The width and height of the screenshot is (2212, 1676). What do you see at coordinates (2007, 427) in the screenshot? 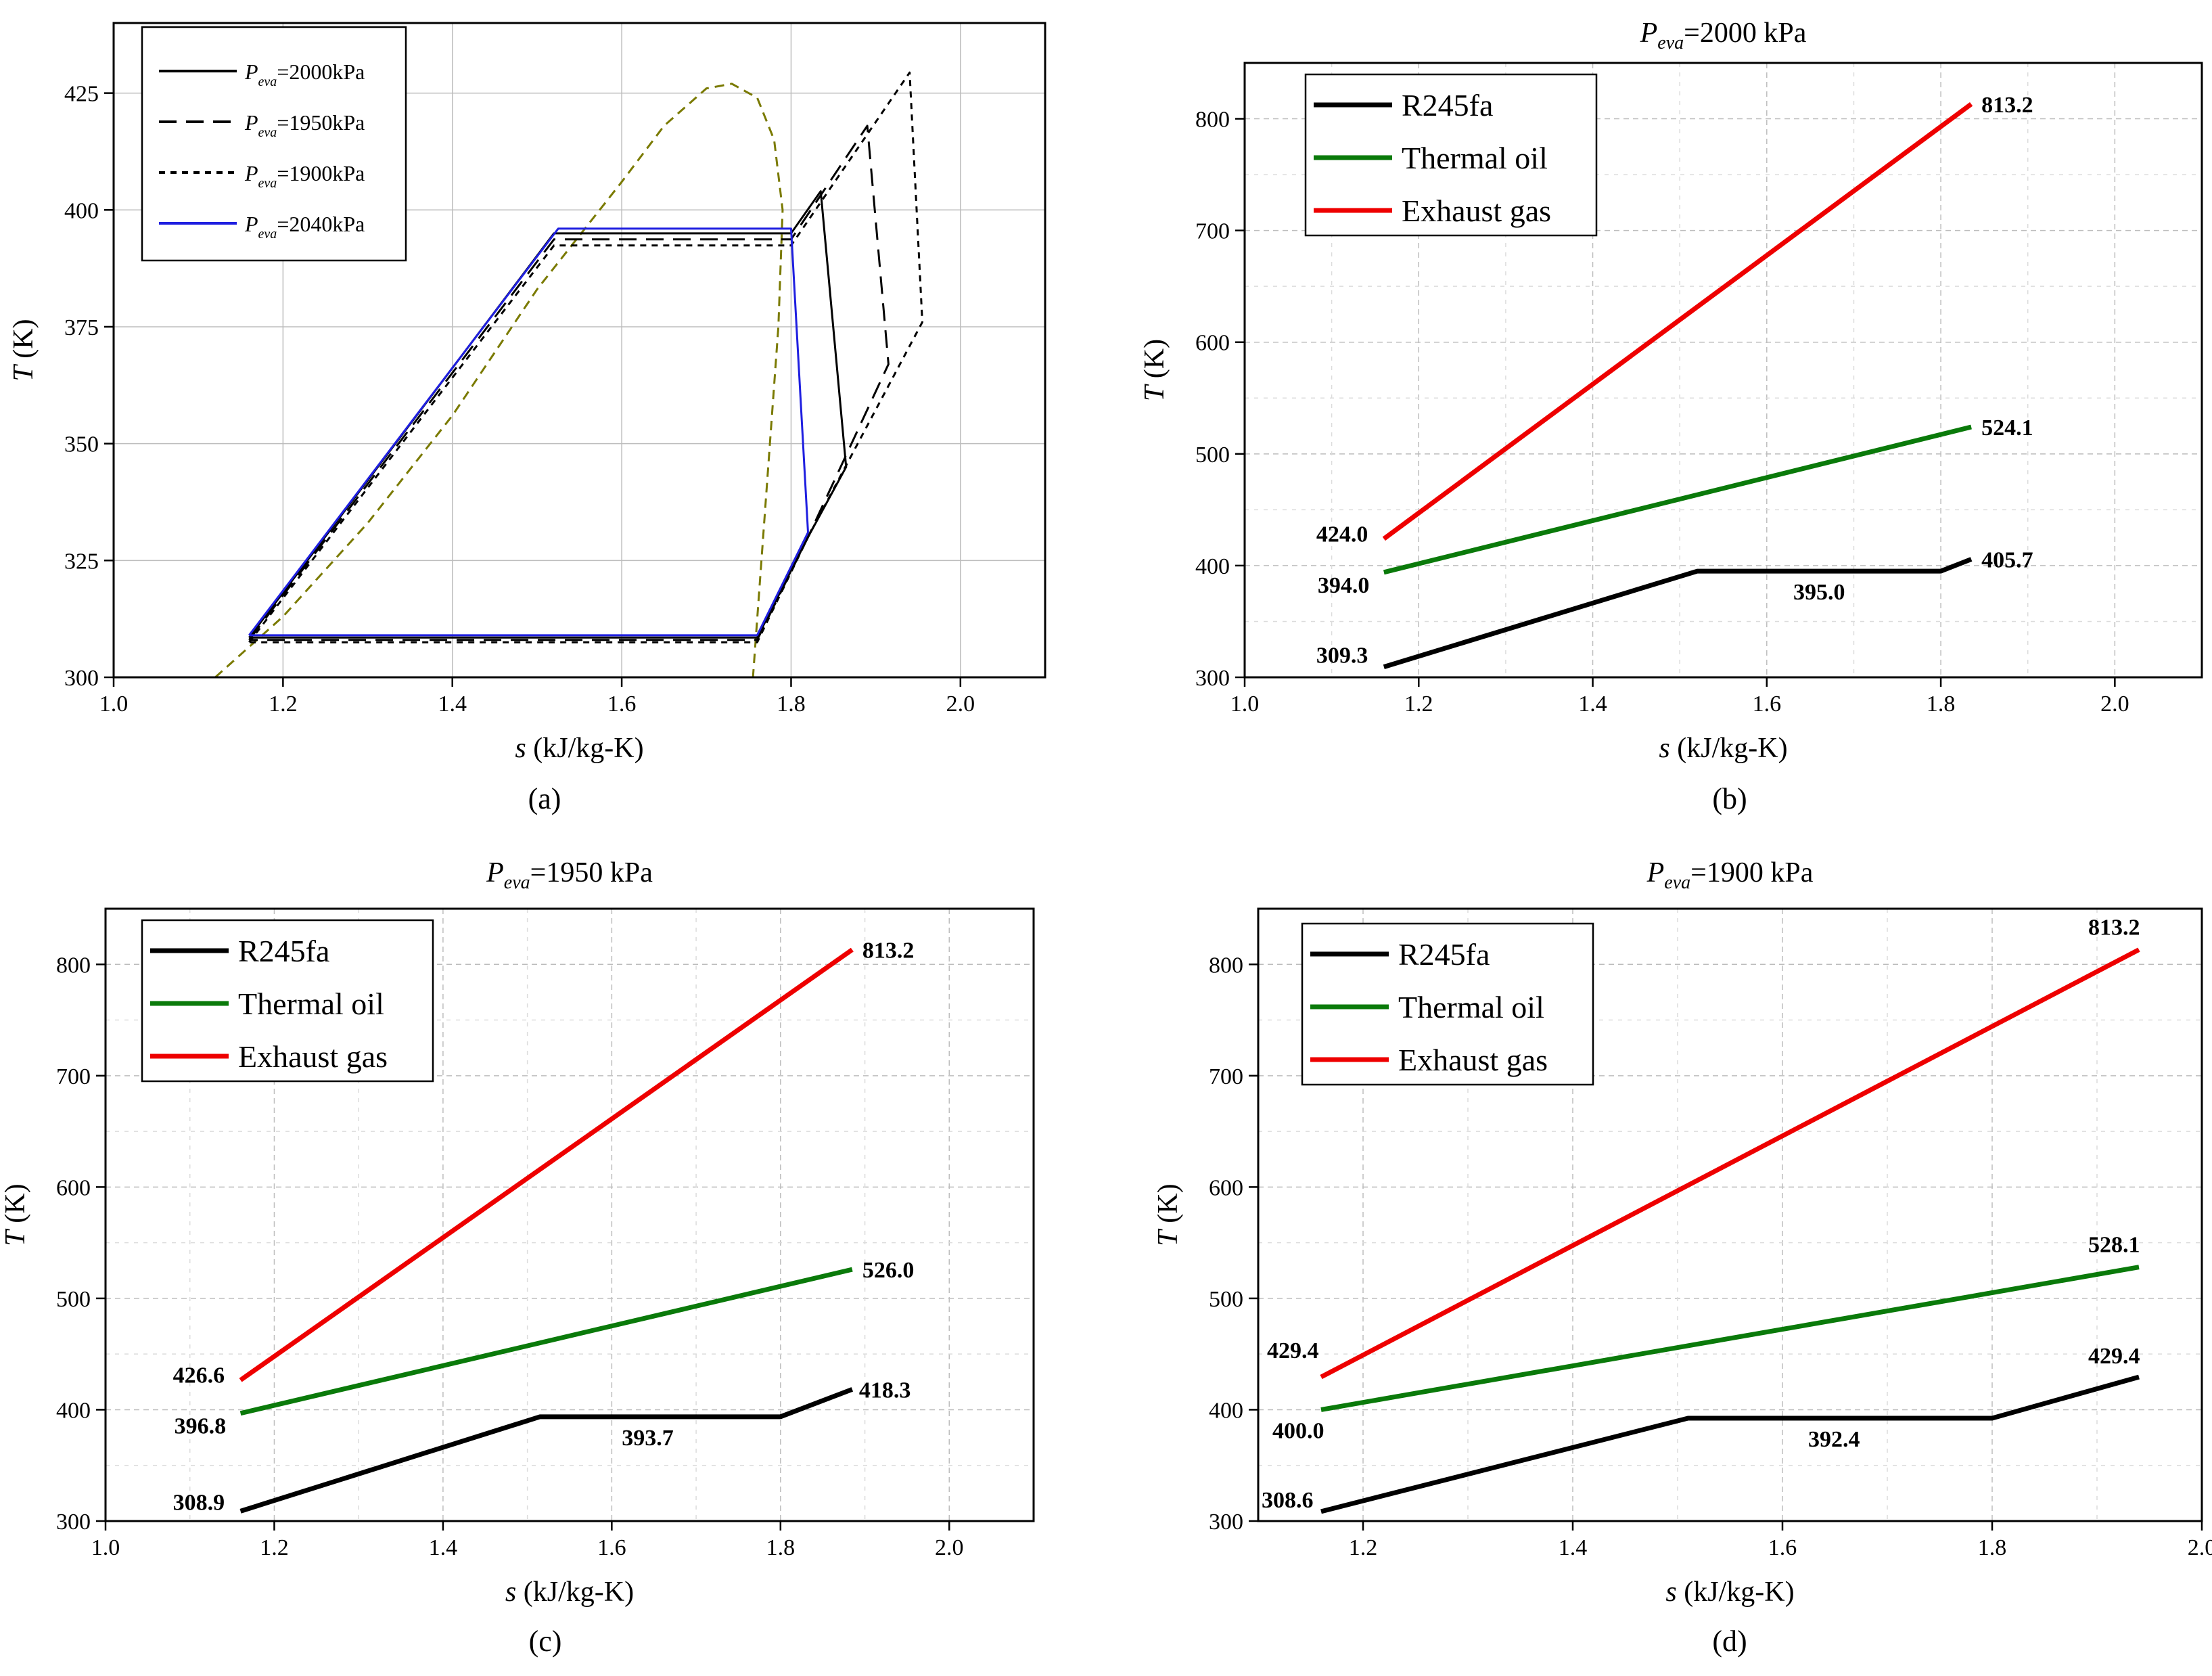
I see `data-label: 524.1` at bounding box center [2007, 427].